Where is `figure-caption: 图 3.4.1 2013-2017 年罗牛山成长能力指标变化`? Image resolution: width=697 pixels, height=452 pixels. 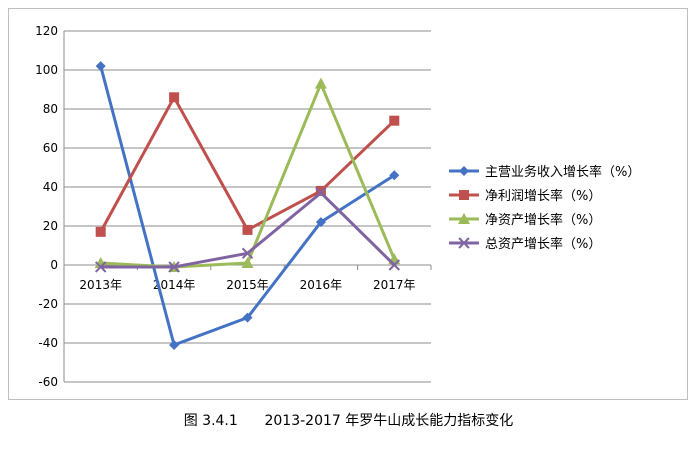
figure-caption: 图 3.4.1 2013-2017 年罗牛山成长能力指标变化 is located at coordinates (348, 421).